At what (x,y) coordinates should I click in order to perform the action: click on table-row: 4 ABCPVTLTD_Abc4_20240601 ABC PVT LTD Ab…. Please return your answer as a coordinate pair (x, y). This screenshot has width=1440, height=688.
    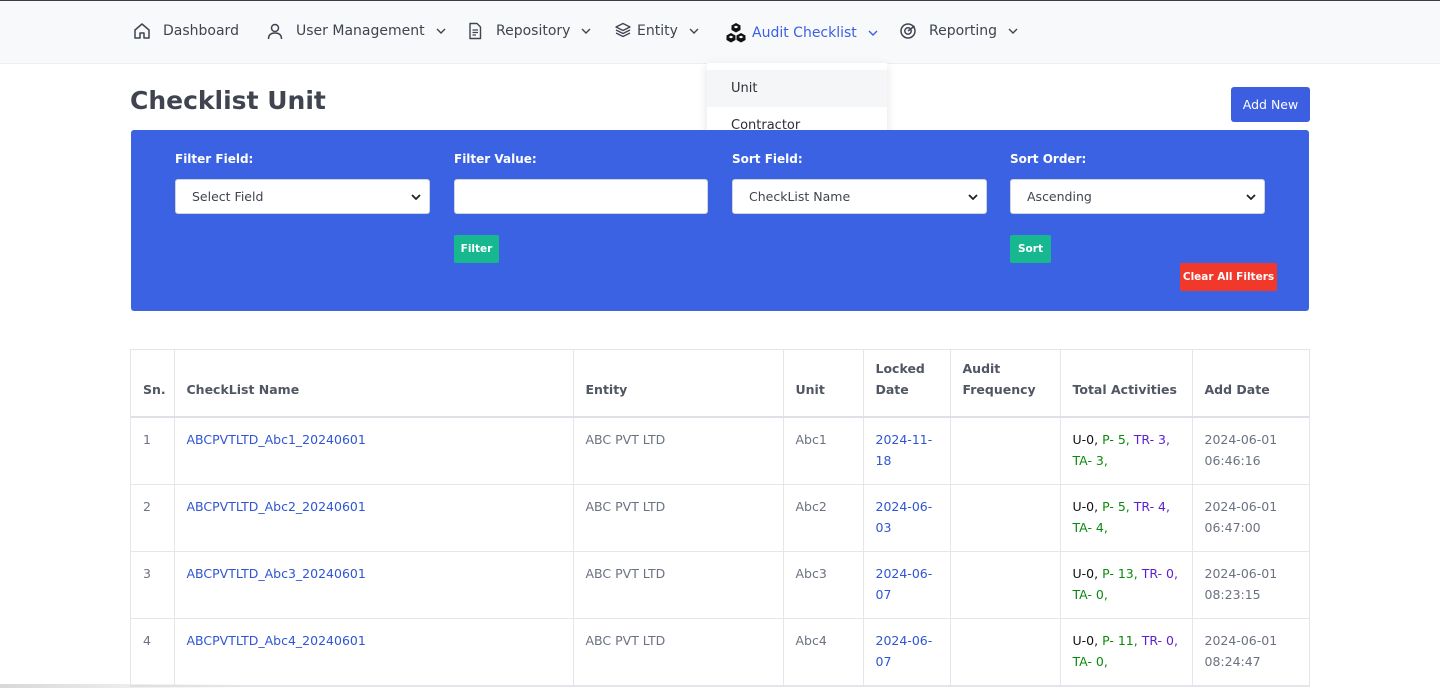
    Looking at the image, I should click on (720, 652).